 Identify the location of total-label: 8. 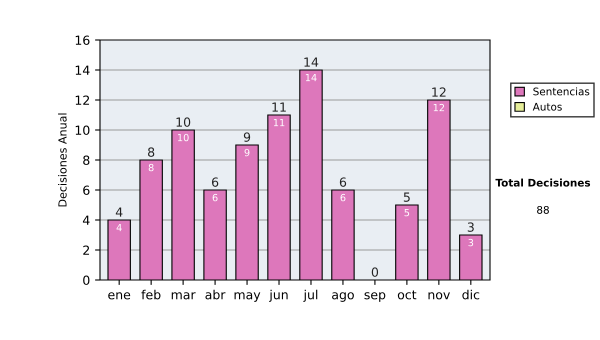
(151, 152).